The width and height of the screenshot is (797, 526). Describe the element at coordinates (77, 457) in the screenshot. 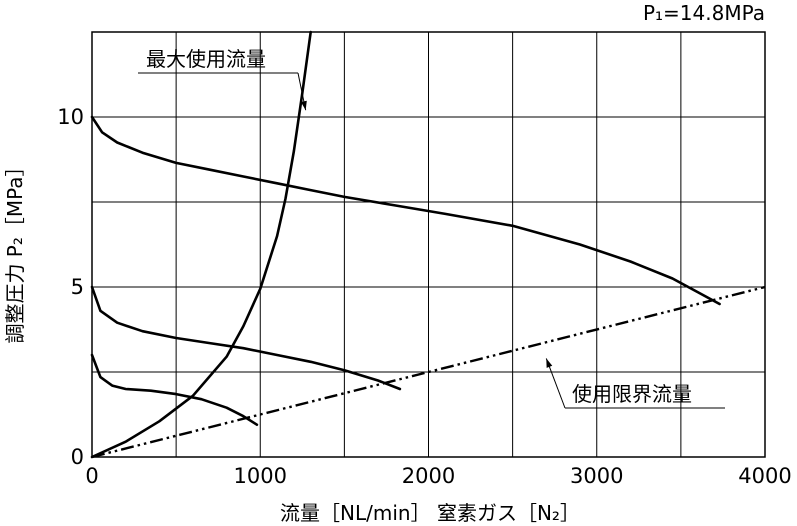

I see `y-tick-label: 0` at that location.